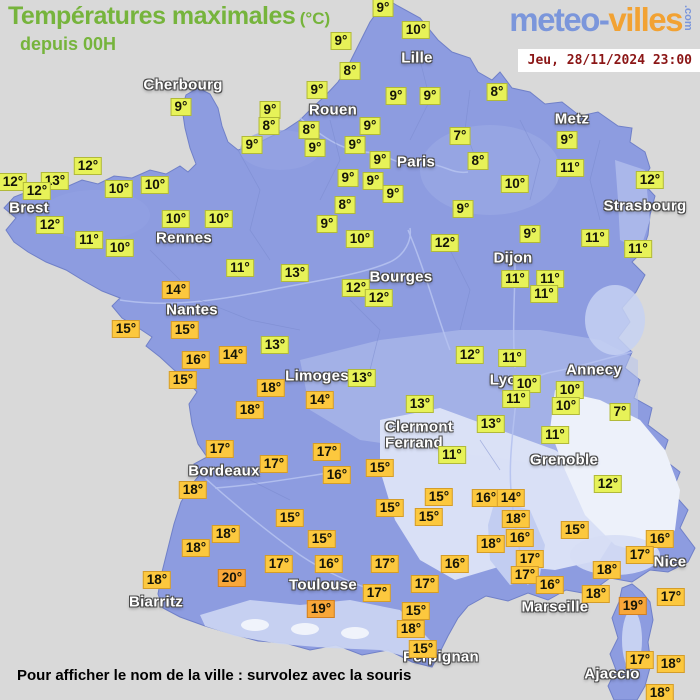  I want to click on temp-label: 20°, so click(232, 578).